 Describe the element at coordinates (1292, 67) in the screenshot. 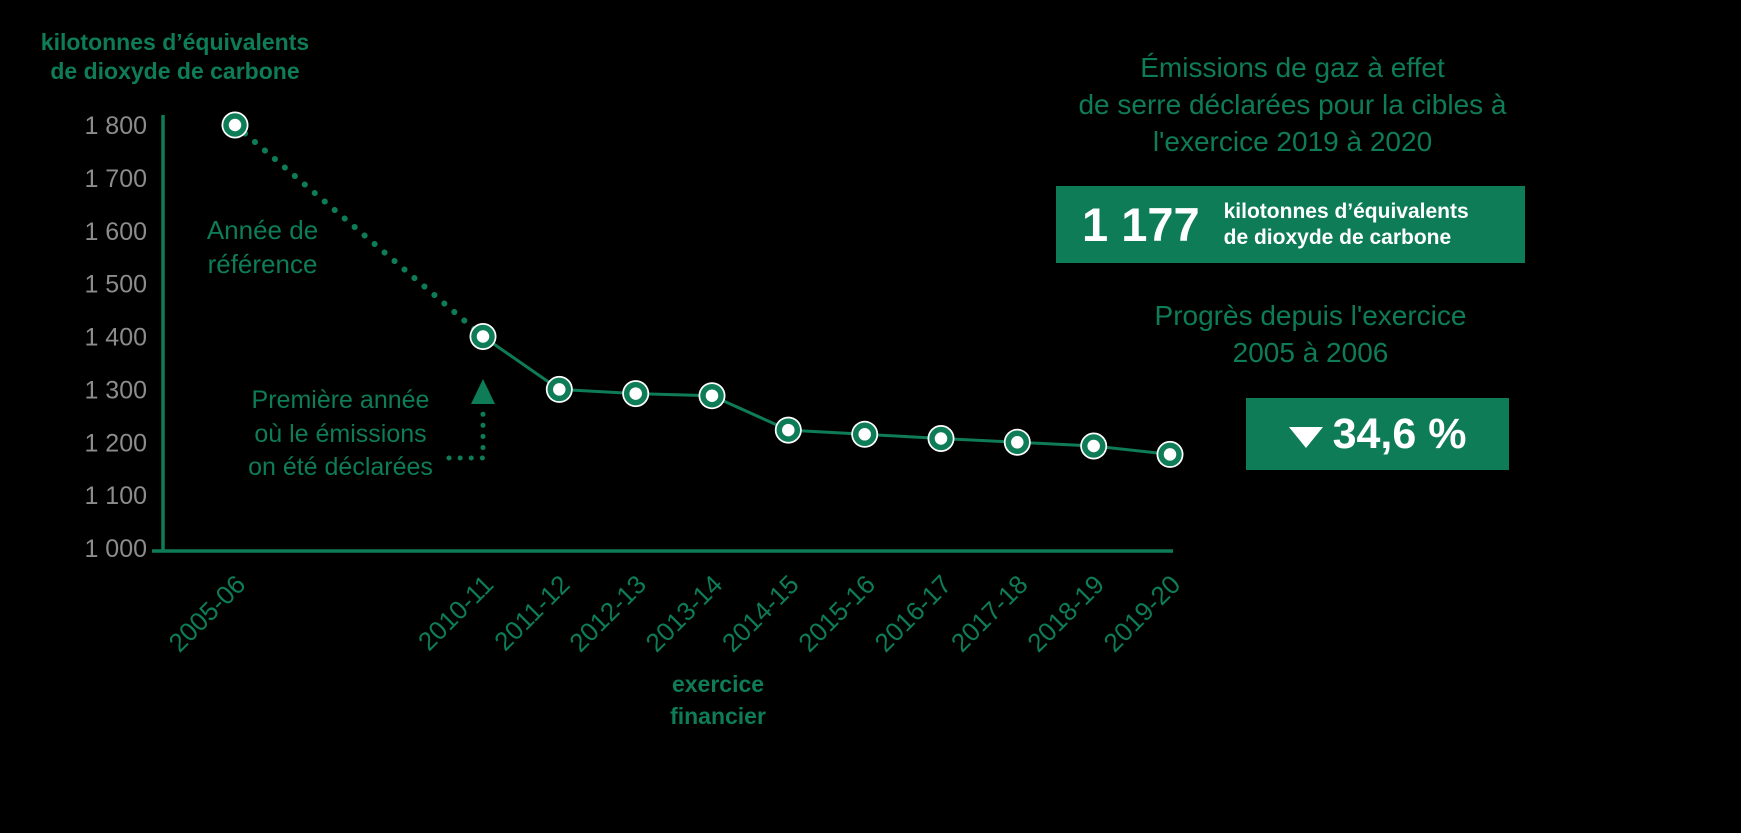

I see `panel-title-line: Émissions de gaz à effet` at that location.